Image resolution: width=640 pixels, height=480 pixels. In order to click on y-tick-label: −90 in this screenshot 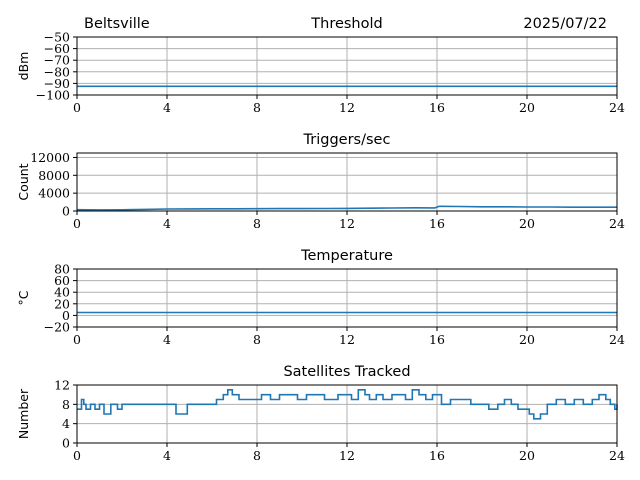, I will do `click(57, 83)`.